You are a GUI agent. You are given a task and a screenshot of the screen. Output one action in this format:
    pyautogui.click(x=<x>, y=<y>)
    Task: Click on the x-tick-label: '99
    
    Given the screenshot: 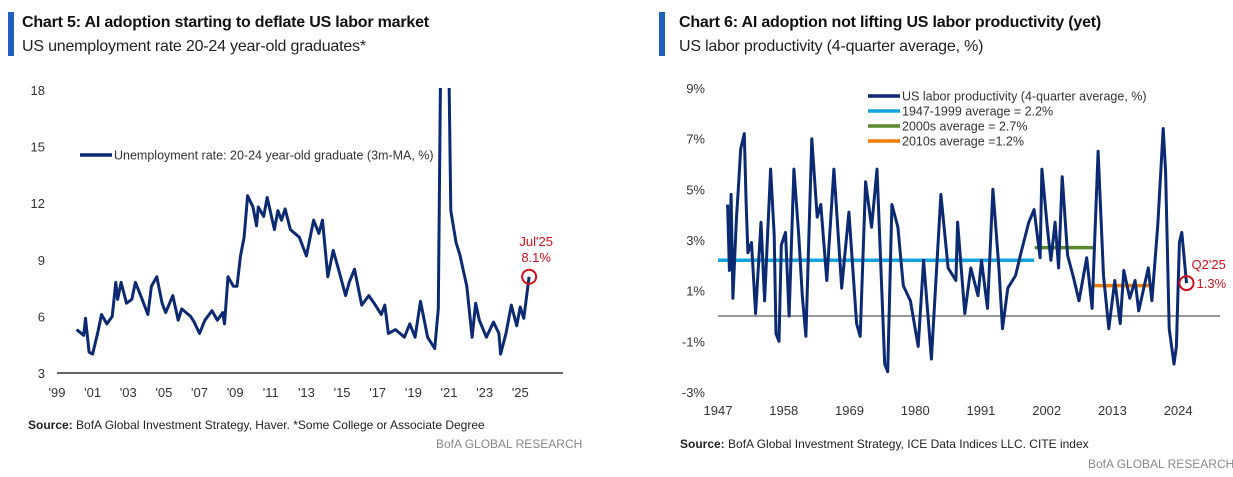 What is the action you would take?
    pyautogui.click(x=57, y=392)
    